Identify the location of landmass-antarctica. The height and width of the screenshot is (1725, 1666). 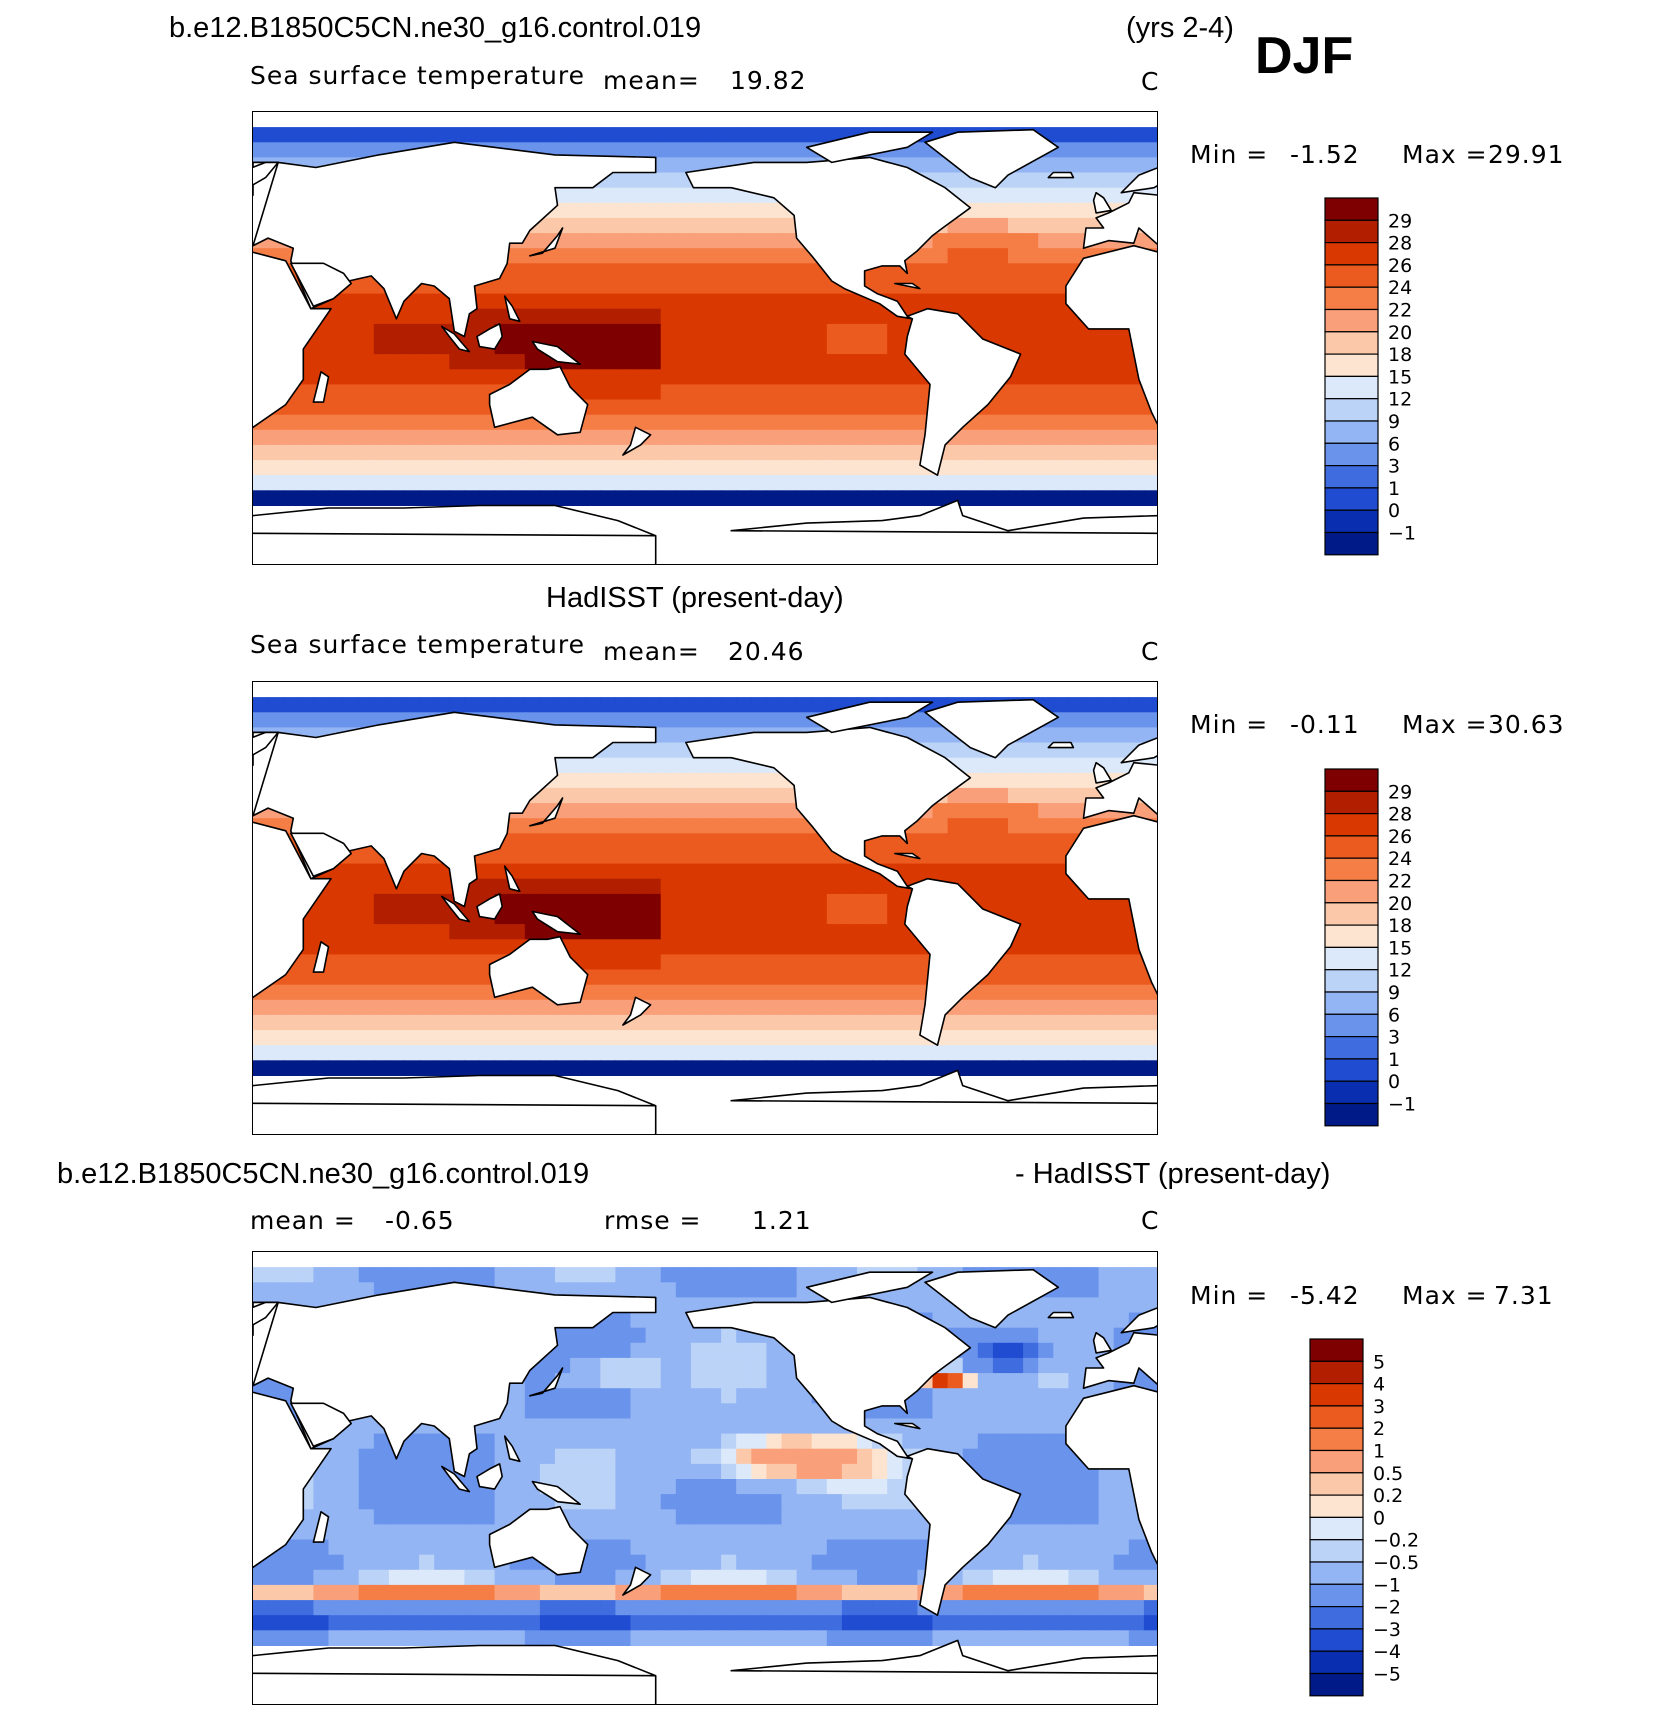
(705, 531).